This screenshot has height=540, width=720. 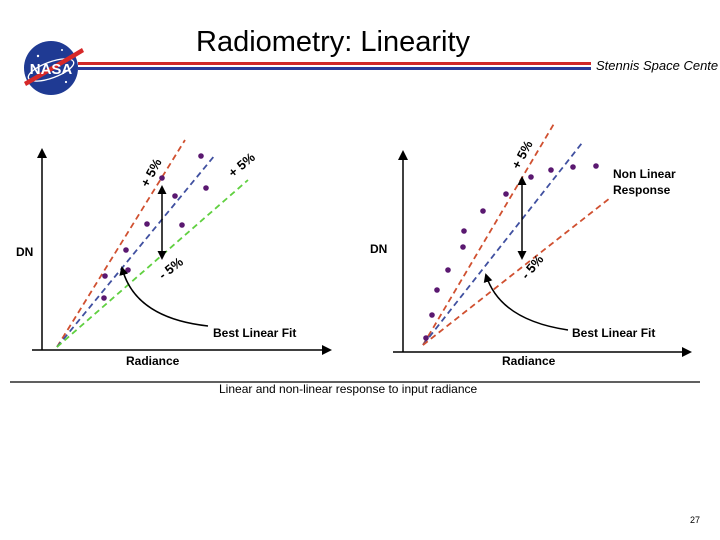 I want to click on page-number: 27, so click(x=695, y=520).